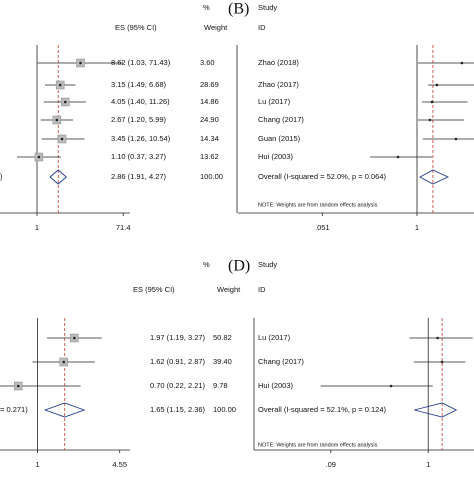 This screenshot has width=474, height=479. What do you see at coordinates (279, 138) in the screenshot?
I see `study-label: Guan (2015)` at bounding box center [279, 138].